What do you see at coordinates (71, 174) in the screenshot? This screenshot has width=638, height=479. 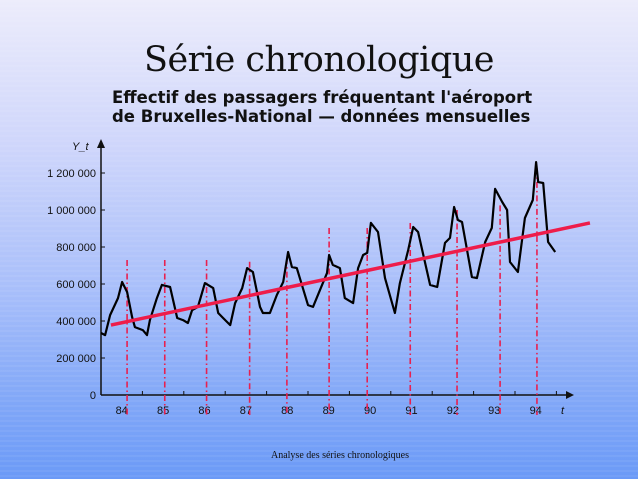 I see `y-tick-label: 1 200 000` at bounding box center [71, 174].